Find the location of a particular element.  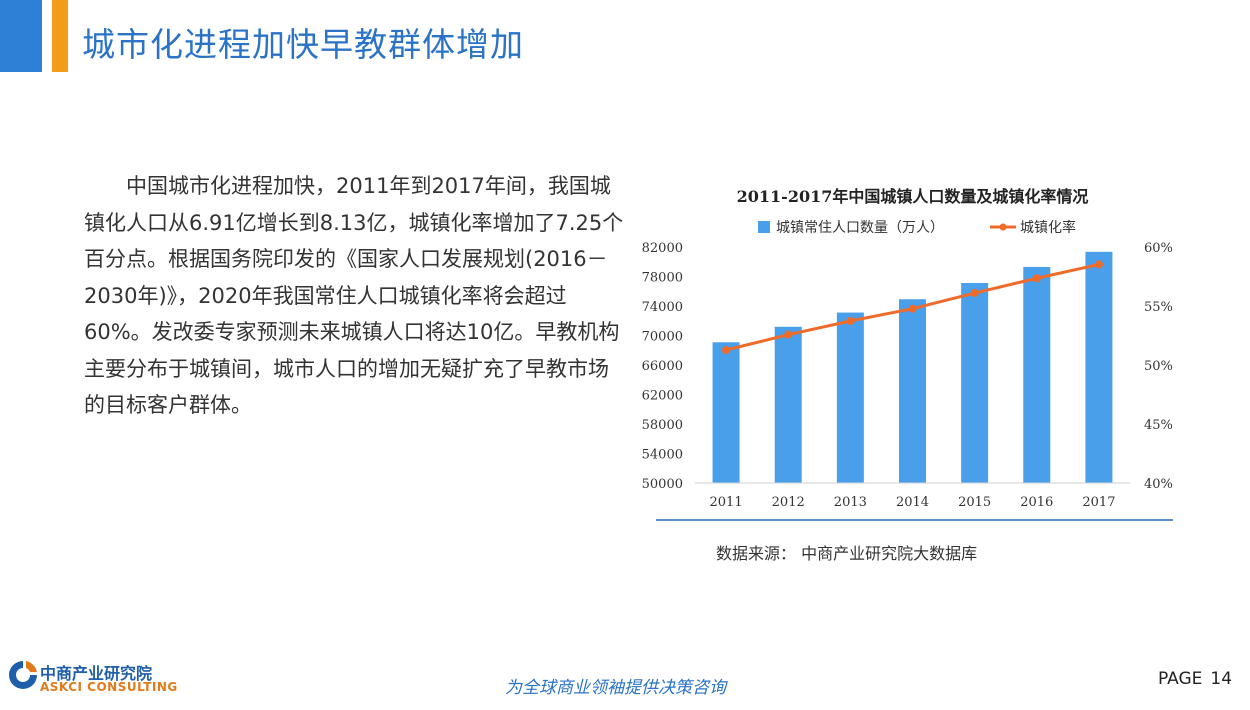

y-right-tick-label: 50% is located at coordinates (1158, 366).